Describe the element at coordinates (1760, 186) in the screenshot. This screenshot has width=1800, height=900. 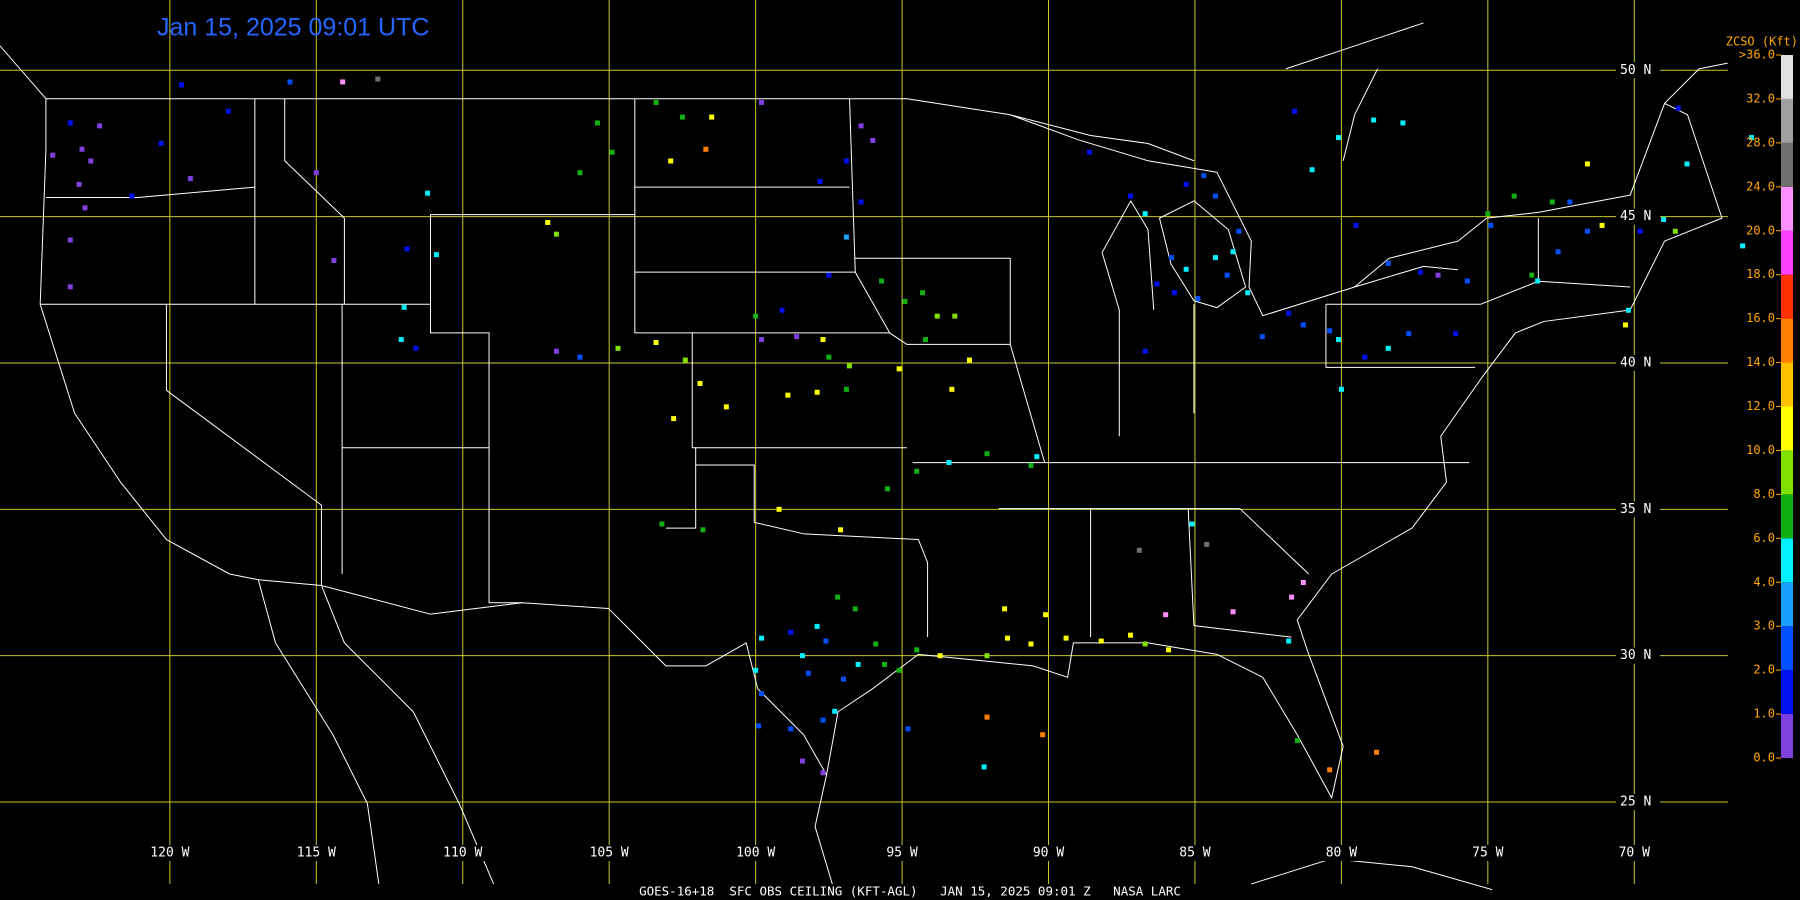
I see `colorbar-label: 24.0` at that location.